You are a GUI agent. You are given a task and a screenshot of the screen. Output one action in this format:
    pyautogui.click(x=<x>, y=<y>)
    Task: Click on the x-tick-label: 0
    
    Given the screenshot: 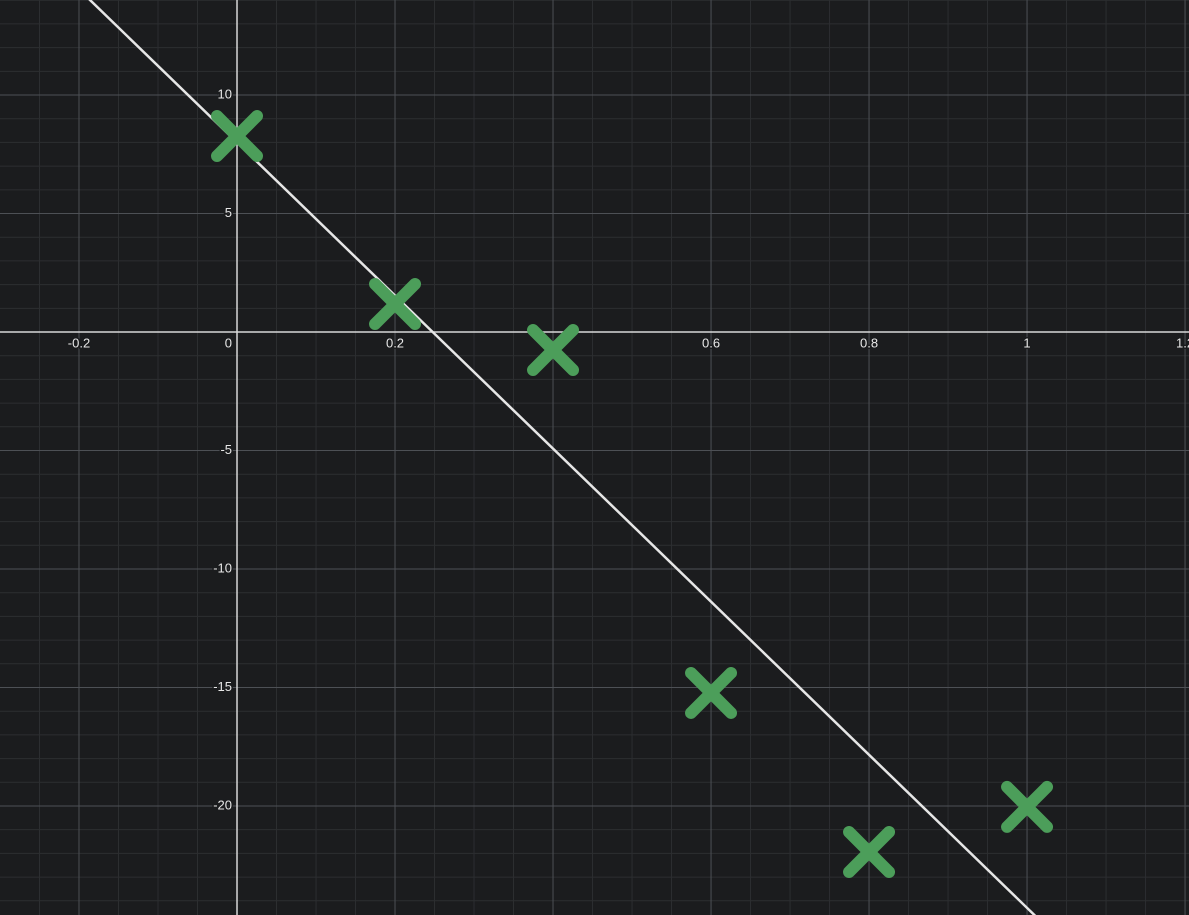 What is the action you would take?
    pyautogui.click(x=228, y=342)
    